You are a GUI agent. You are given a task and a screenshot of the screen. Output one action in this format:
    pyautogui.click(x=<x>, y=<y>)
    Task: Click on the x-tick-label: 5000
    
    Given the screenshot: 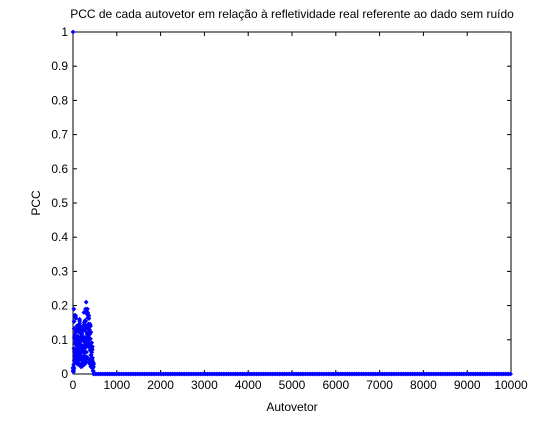 What is the action you would take?
    pyautogui.click(x=292, y=385)
    